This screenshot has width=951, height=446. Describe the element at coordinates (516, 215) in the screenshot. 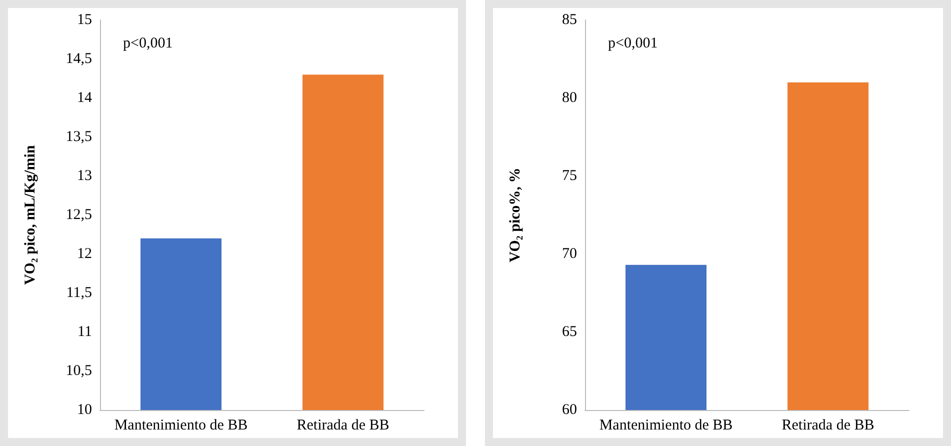

I see `y-axis-title: VO₂ pico%, %` at that location.